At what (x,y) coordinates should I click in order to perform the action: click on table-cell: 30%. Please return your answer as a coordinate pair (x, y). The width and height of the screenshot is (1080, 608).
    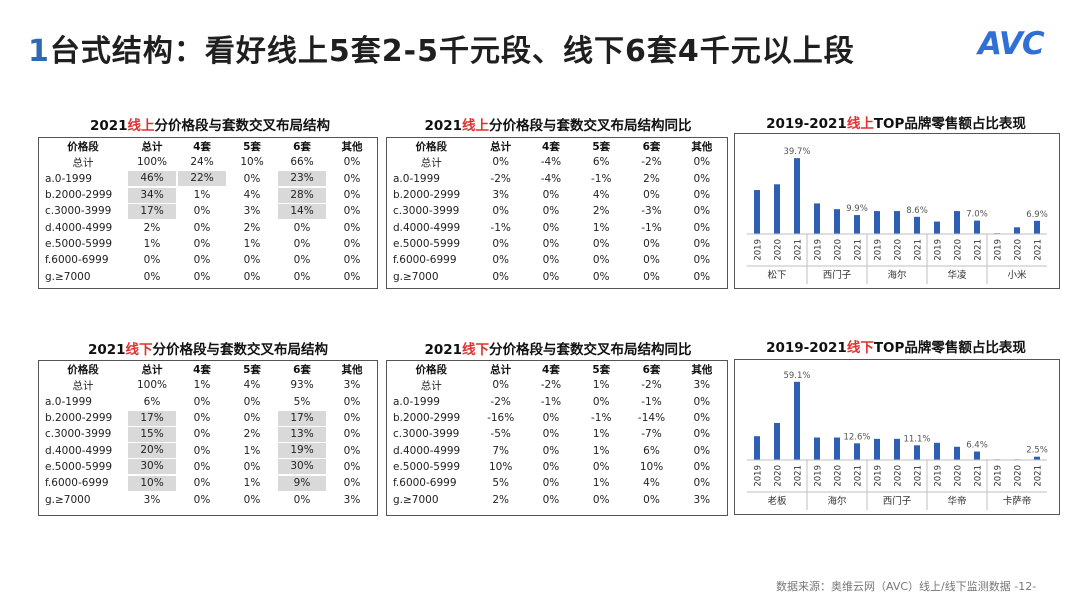
    Looking at the image, I should click on (152, 467).